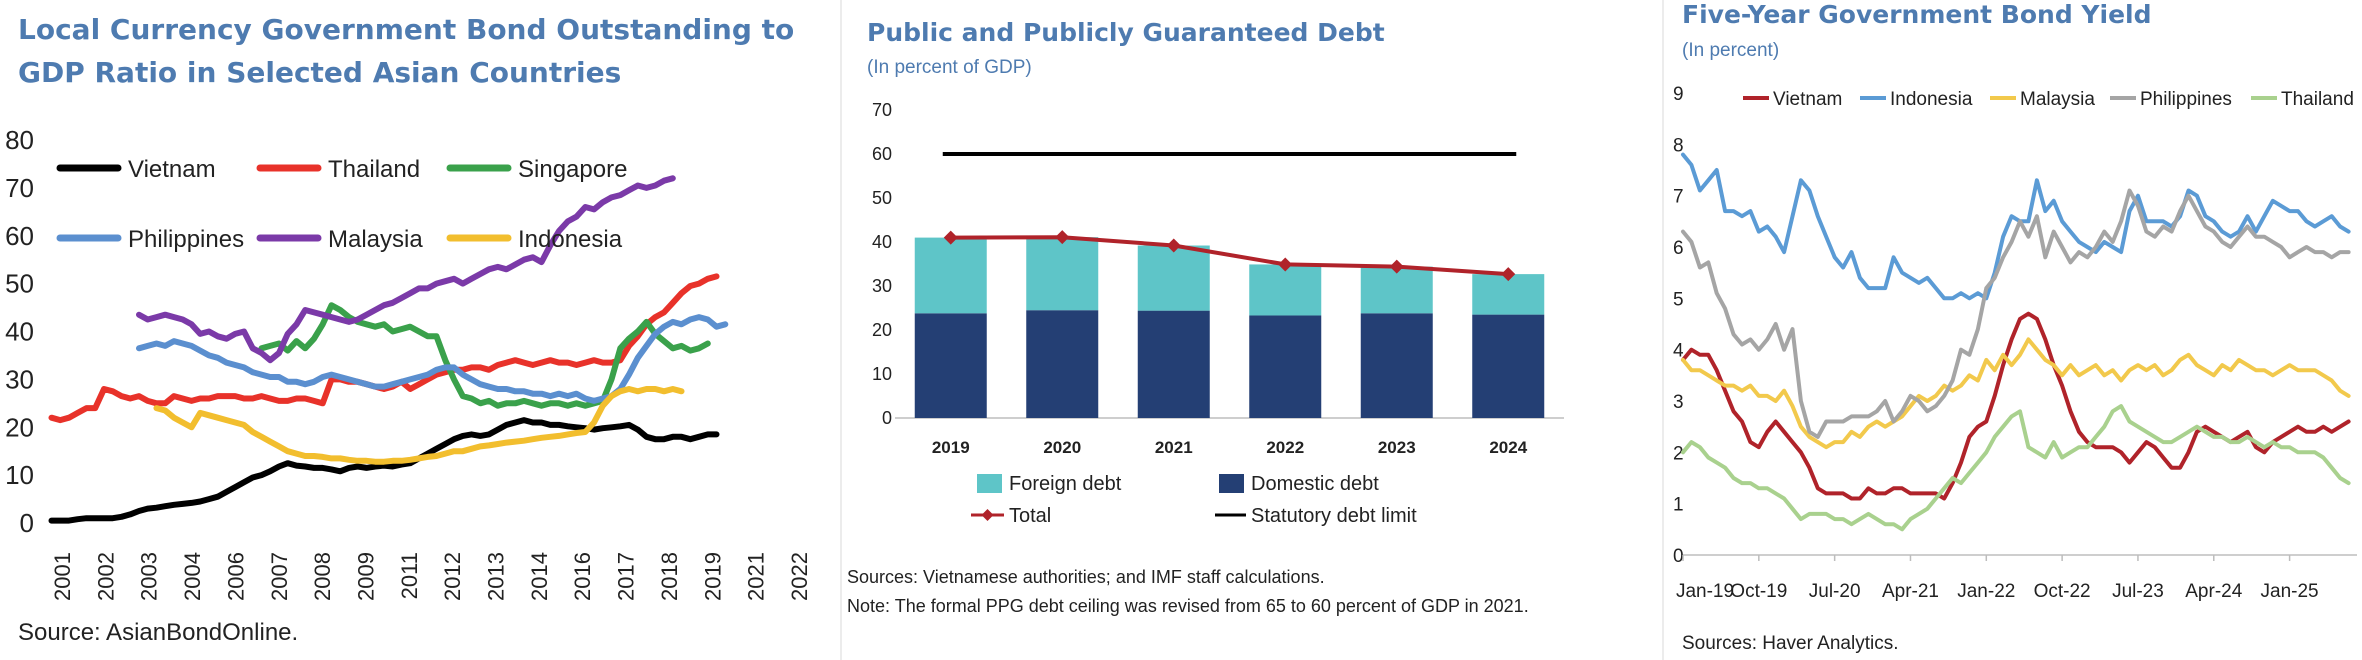 The height and width of the screenshot is (660, 2362). I want to click on chart1-ytick-0: 0, so click(27, 523).